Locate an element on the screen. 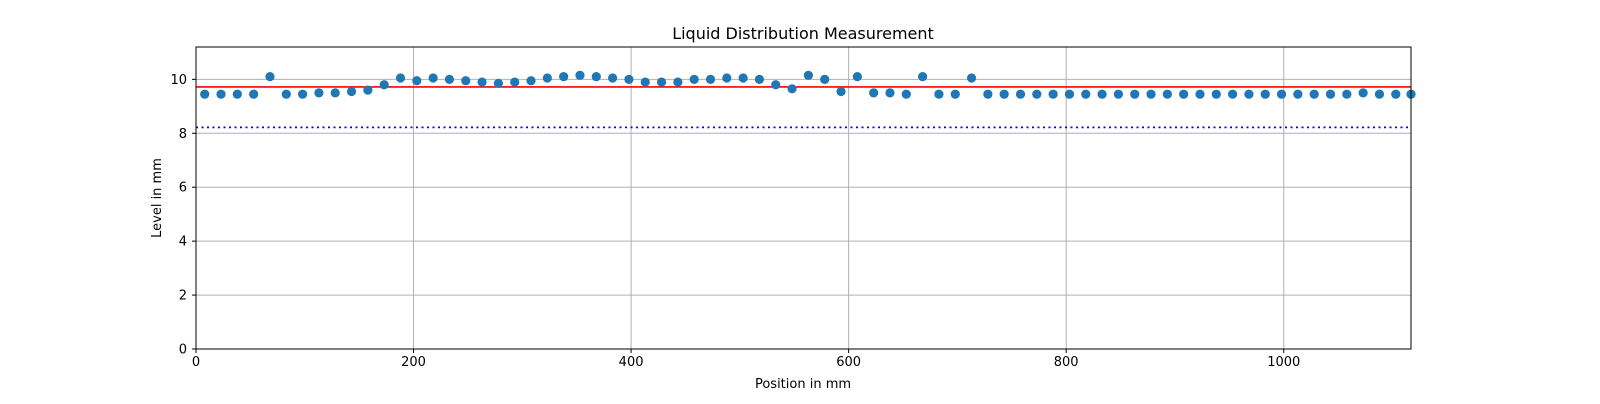  x-tick-label: 800 is located at coordinates (1066, 362).